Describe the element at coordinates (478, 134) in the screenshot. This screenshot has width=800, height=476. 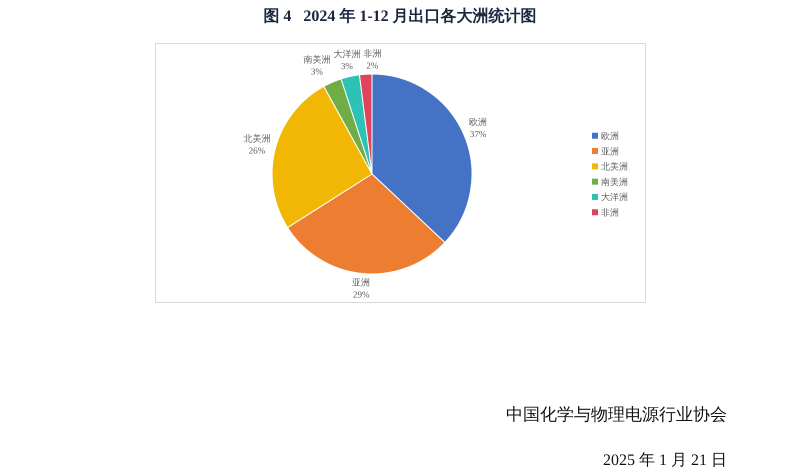
I see `data-label: 37%` at that location.